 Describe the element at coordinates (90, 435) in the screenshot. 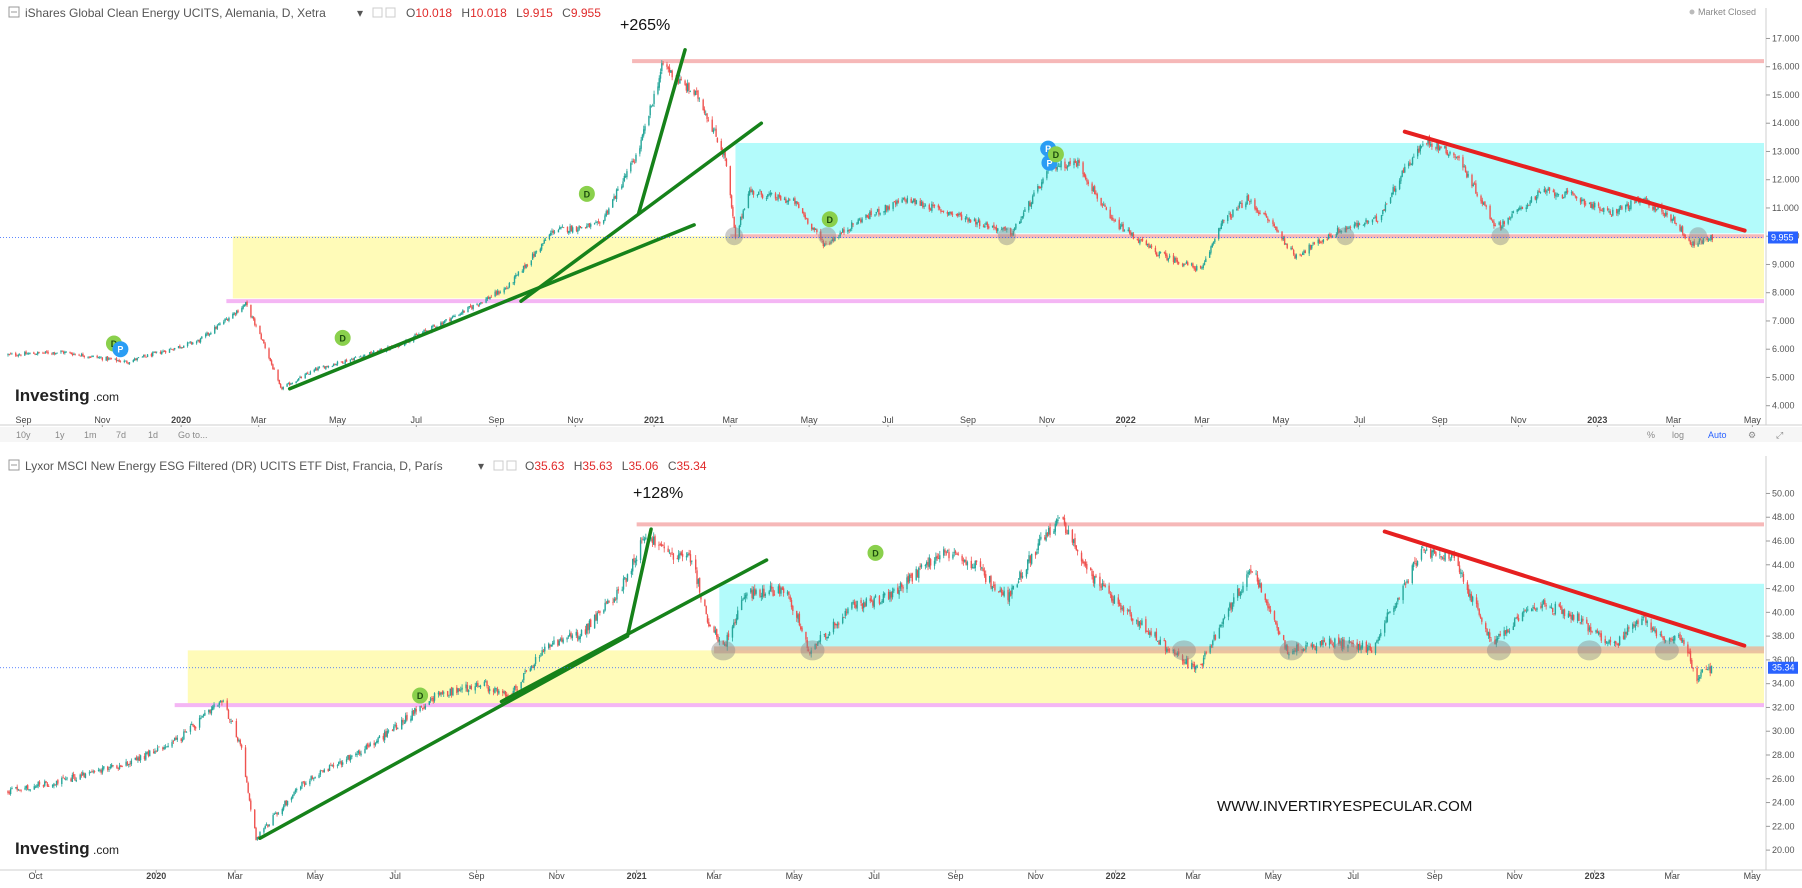

I see `range-1m: 1m` at that location.